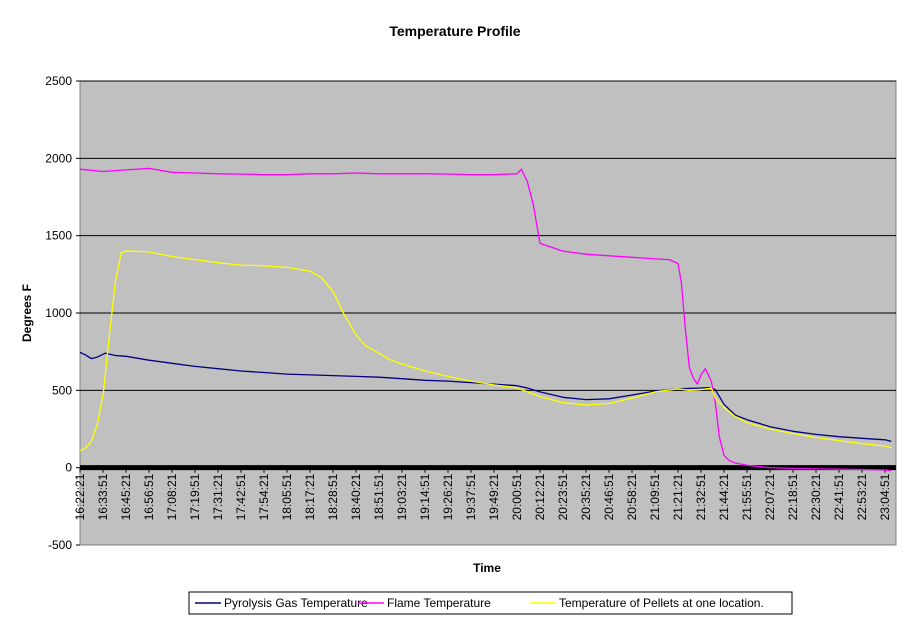 The image size is (911, 623). I want to click on x-axis-label: Time, so click(487, 568).